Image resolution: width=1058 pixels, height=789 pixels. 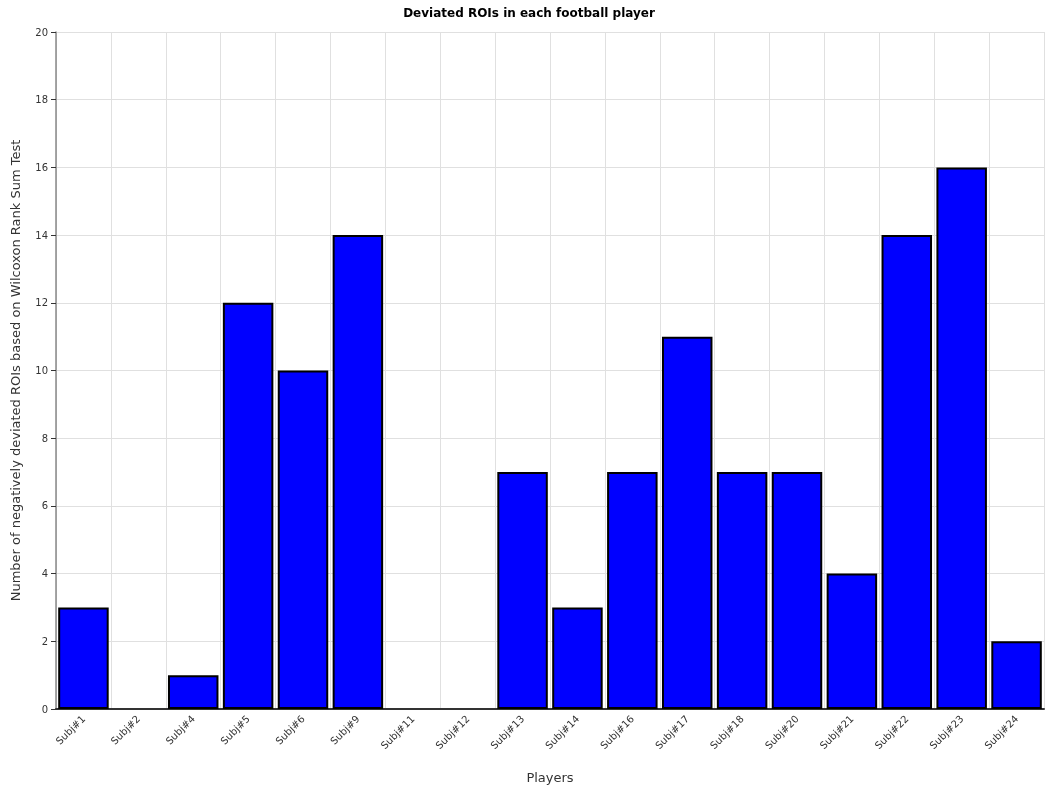 I want to click on y-axis-title: Number of negatively deviated ROIs based on Wilcoxon Rank Sum Test, so click(x=15, y=370).